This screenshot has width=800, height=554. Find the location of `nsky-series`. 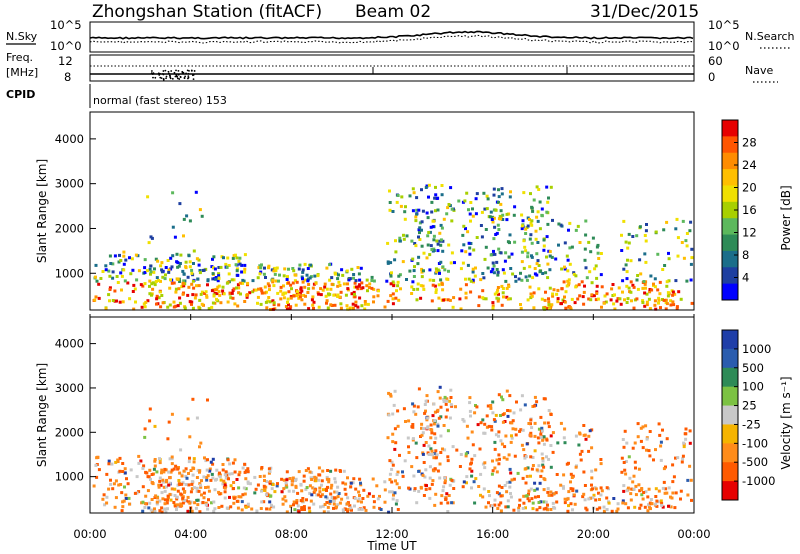

nsky-series is located at coordinates (391, 35).